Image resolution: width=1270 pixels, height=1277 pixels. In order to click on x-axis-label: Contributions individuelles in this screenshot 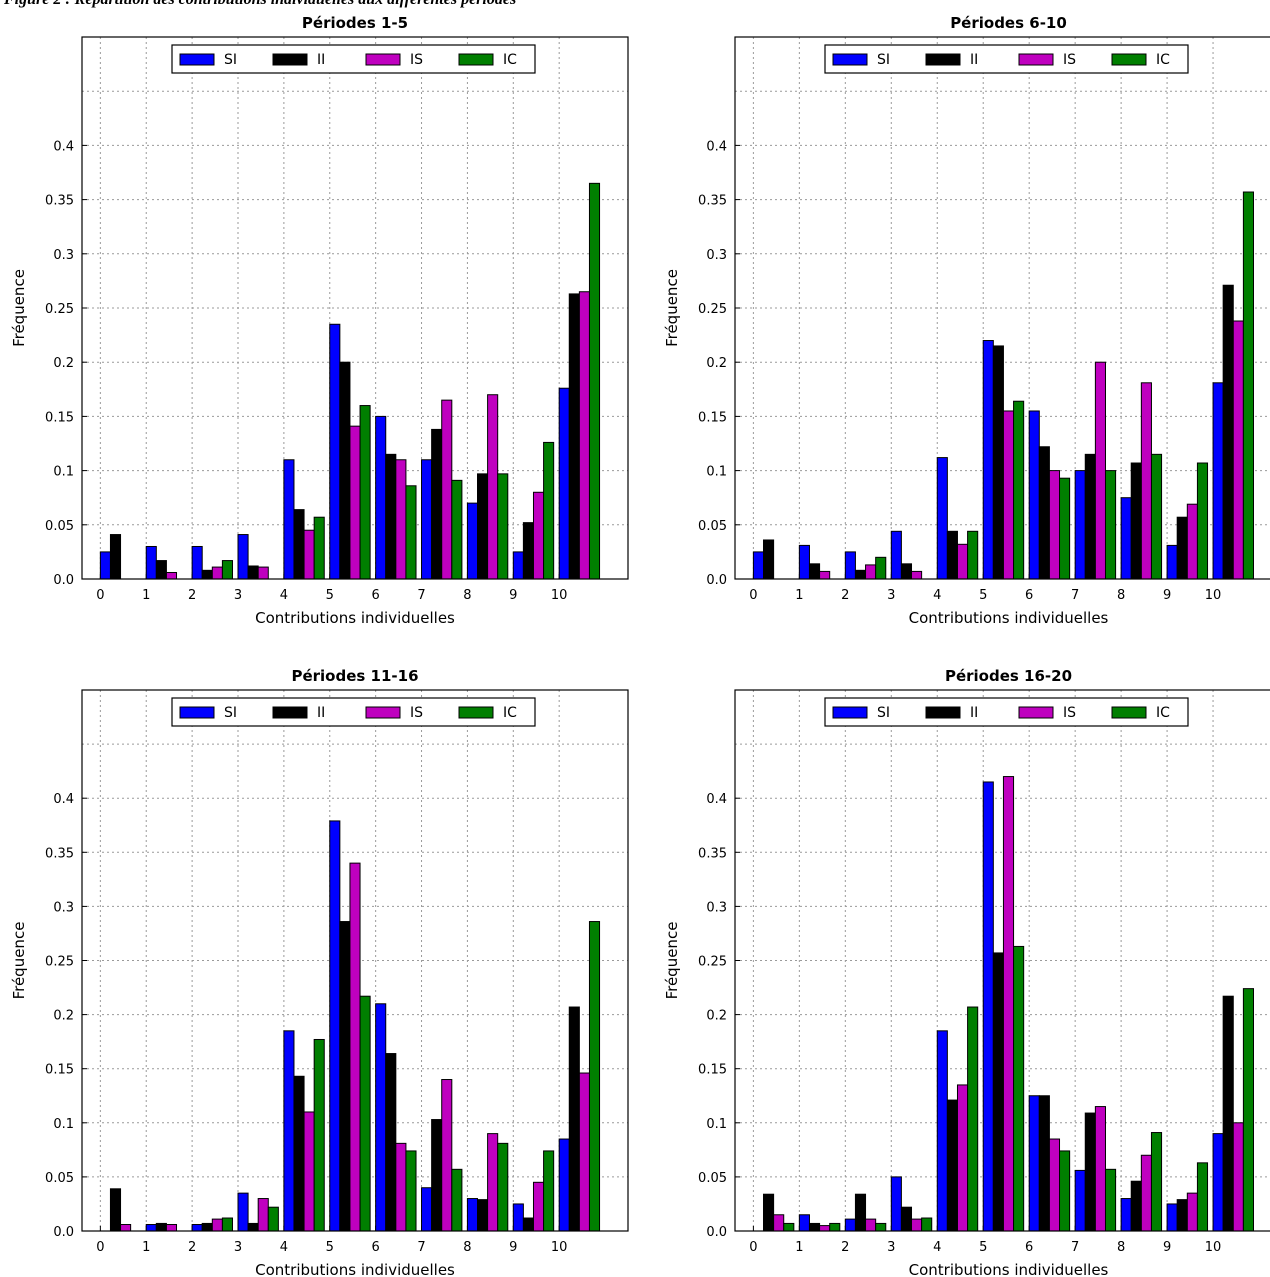, I will do `click(355, 618)`.